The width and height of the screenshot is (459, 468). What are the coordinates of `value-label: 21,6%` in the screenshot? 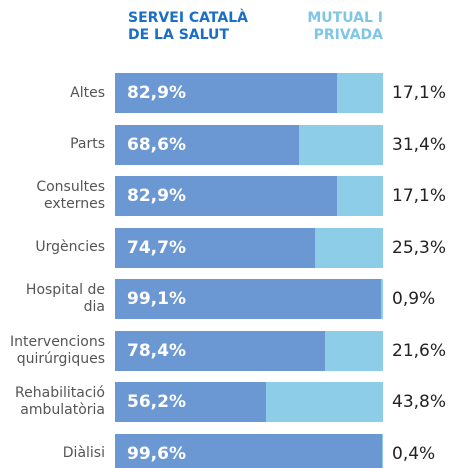 It's located at (419, 350).